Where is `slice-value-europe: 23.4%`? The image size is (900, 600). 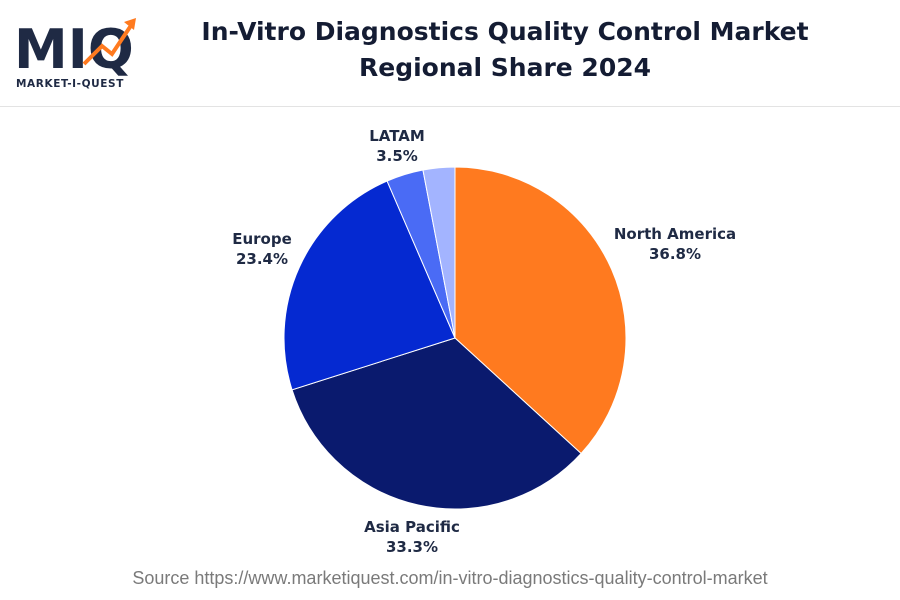
slice-value-europe: 23.4% is located at coordinates (262, 259).